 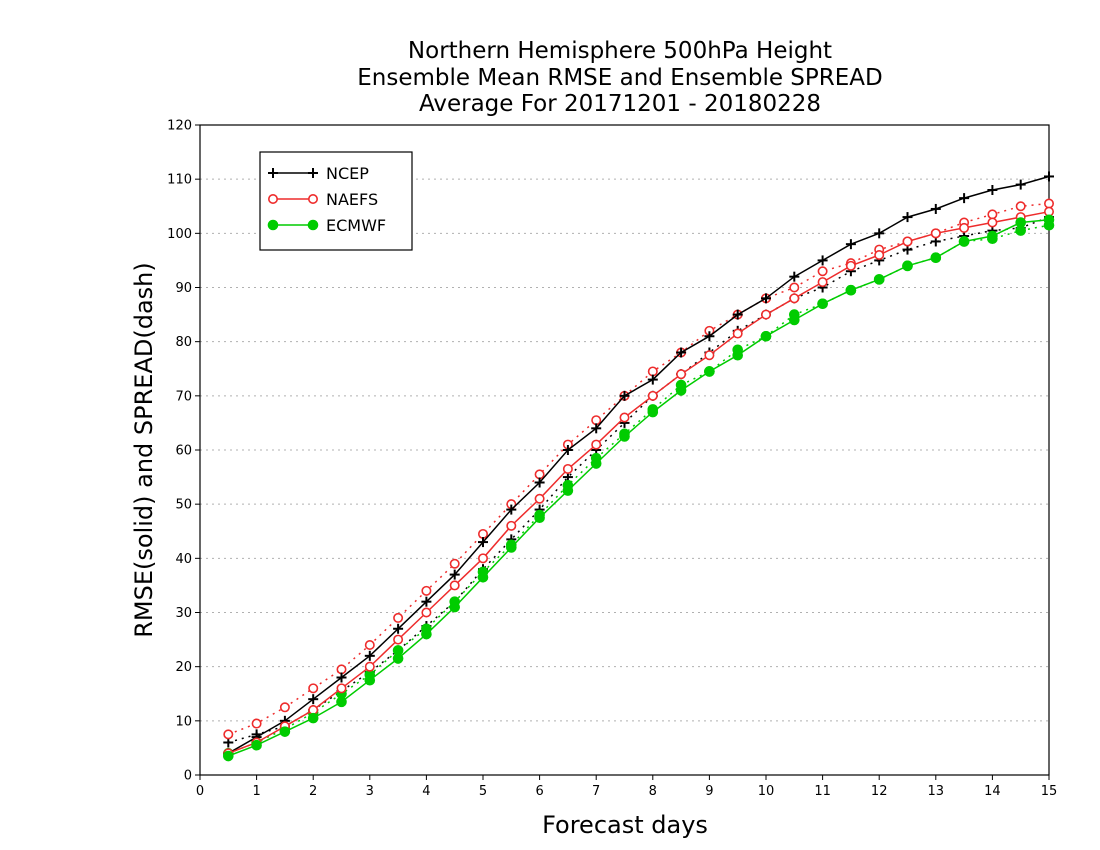 What do you see at coordinates (483, 791) in the screenshot?
I see `x-tick-label: 5` at bounding box center [483, 791].